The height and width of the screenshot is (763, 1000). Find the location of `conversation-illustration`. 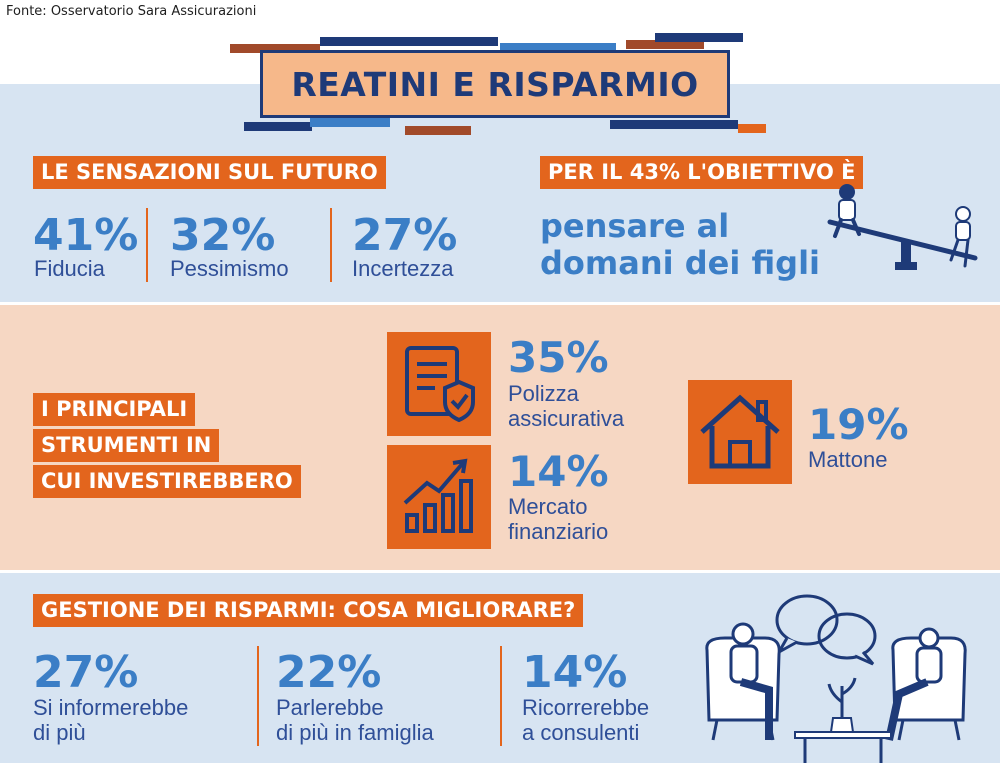

conversation-illustration is located at coordinates (836, 678).